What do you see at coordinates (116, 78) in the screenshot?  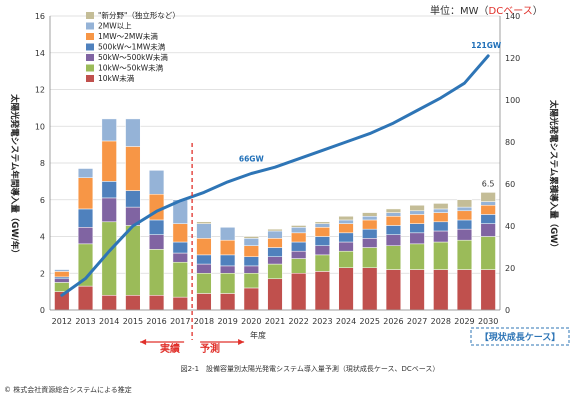 I see `legend-item-label: 10kW未満` at bounding box center [116, 78].